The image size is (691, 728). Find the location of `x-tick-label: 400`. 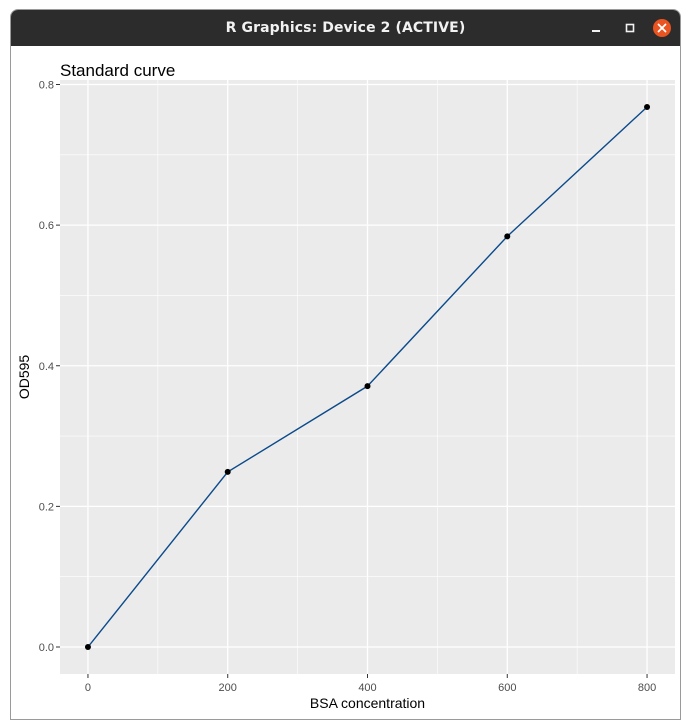

x-tick-label: 400 is located at coordinates (367, 688).